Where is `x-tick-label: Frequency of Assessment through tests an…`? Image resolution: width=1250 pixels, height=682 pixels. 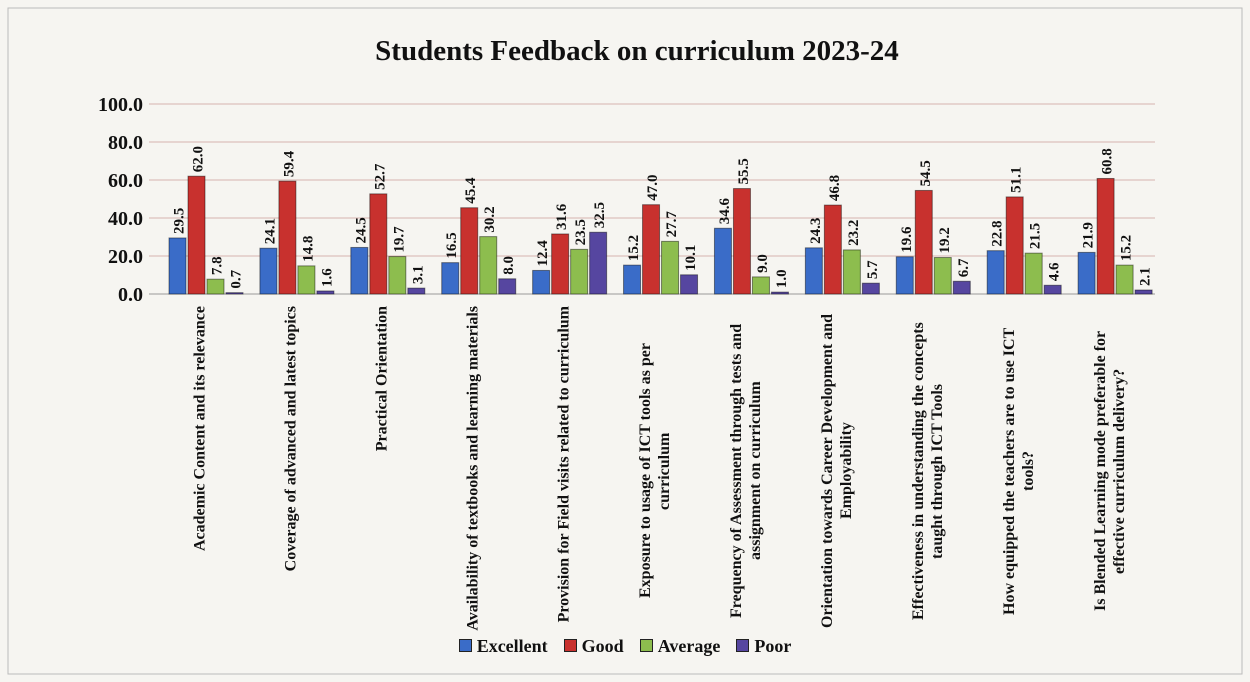 x-tick-label: Frequency of Assessment through tests an… is located at coordinates (745, 471).